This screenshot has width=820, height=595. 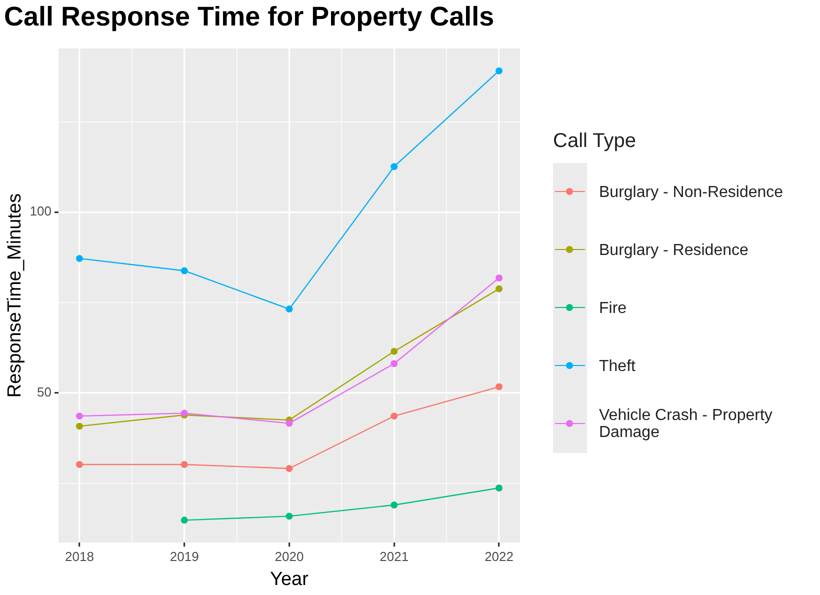 What do you see at coordinates (673, 250) in the screenshot?
I see `legend-label: Burglary - Residence` at bounding box center [673, 250].